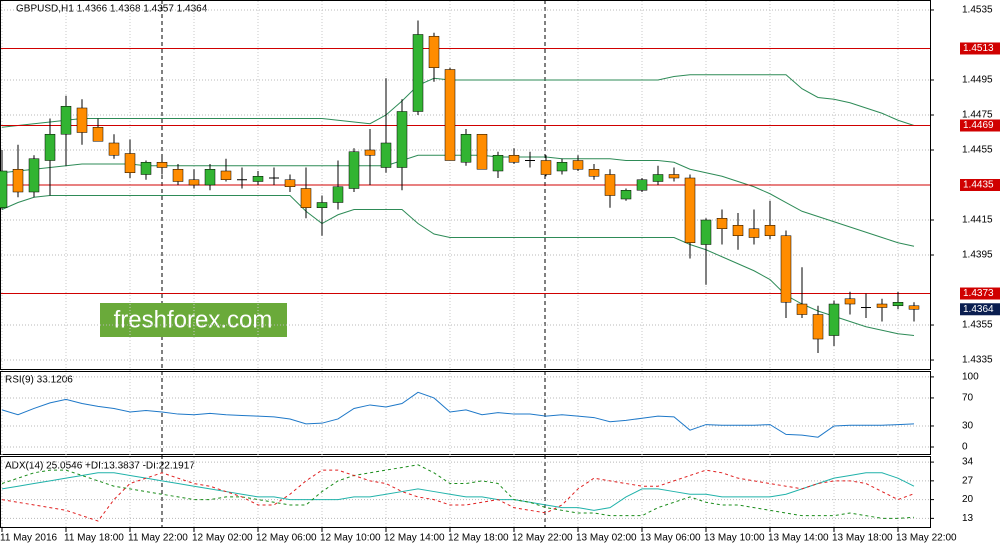 The image size is (1003, 549). I want to click on x-tick-label: 13 May 02:00, so click(606, 538).